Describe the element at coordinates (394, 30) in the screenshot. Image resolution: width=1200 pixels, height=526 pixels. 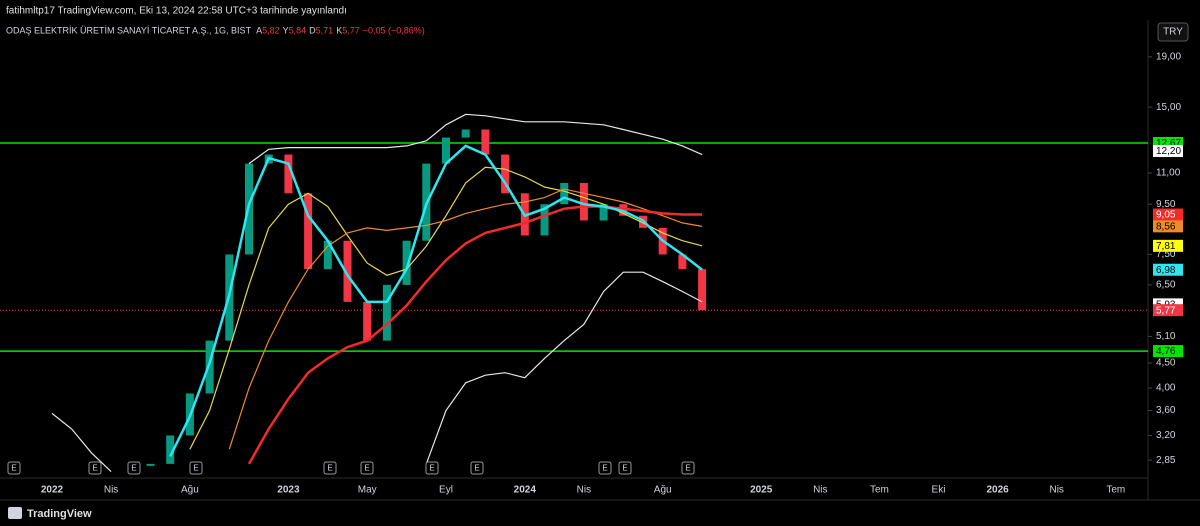
I see `change: −0,05 (−0,86%)` at that location.